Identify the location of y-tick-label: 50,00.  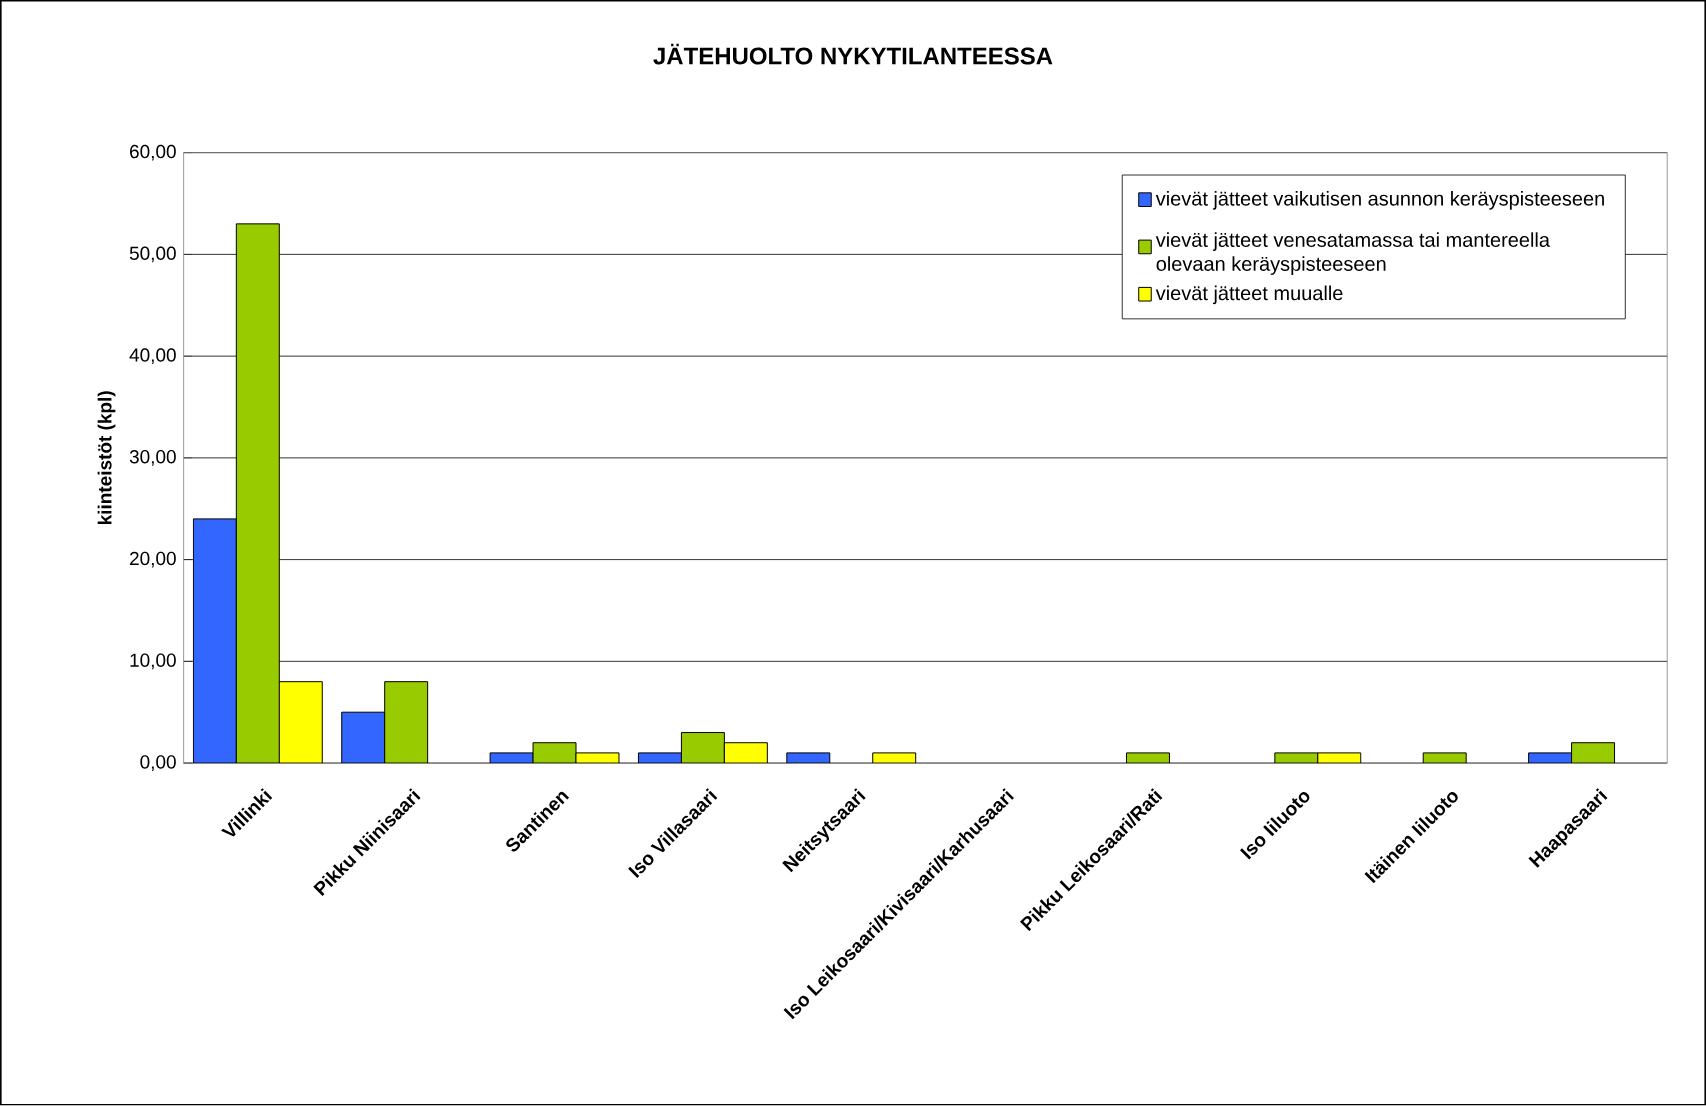
(152, 254).